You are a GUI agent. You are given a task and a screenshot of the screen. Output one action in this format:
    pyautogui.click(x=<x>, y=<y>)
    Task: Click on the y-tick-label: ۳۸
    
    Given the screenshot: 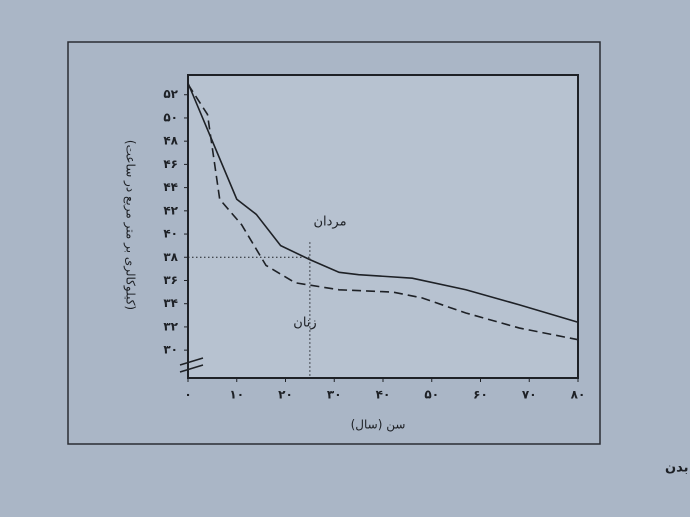 What is the action you would take?
    pyautogui.click(x=170, y=257)
    